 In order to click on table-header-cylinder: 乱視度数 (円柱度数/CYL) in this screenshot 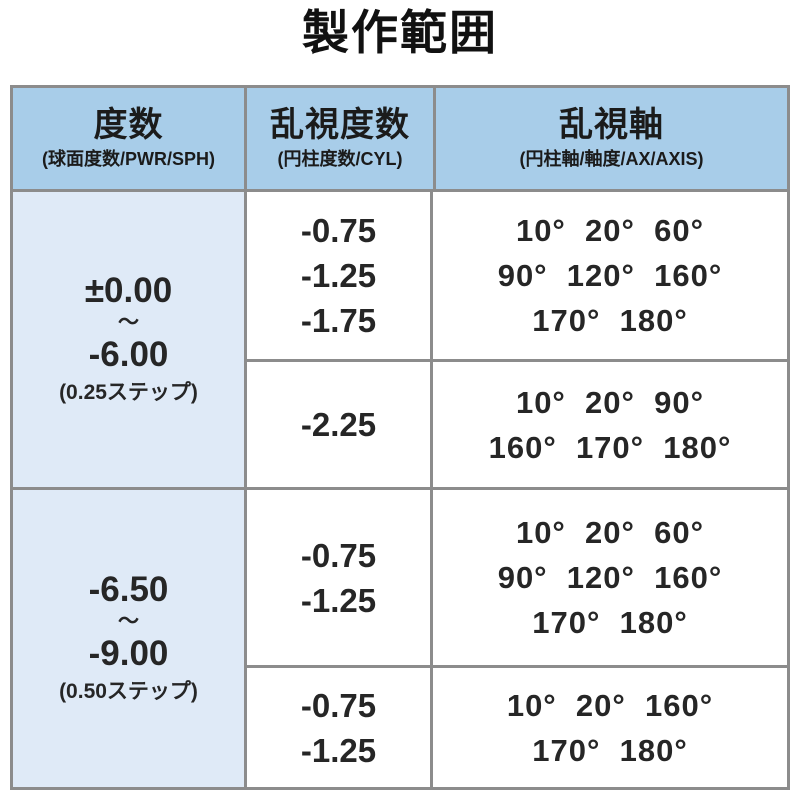, I will do `click(341, 140)`.